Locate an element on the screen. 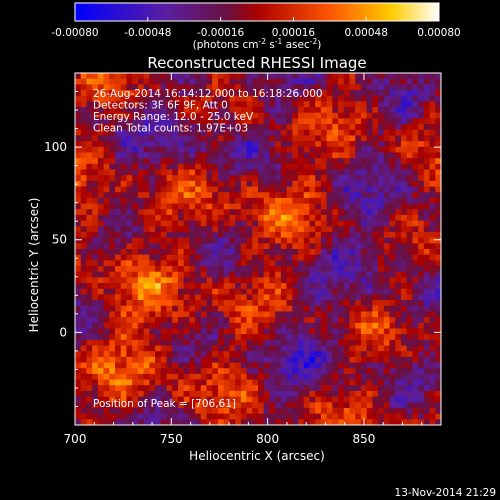 The image size is (500, 500). x-tick-label: 700 is located at coordinates (75, 439).